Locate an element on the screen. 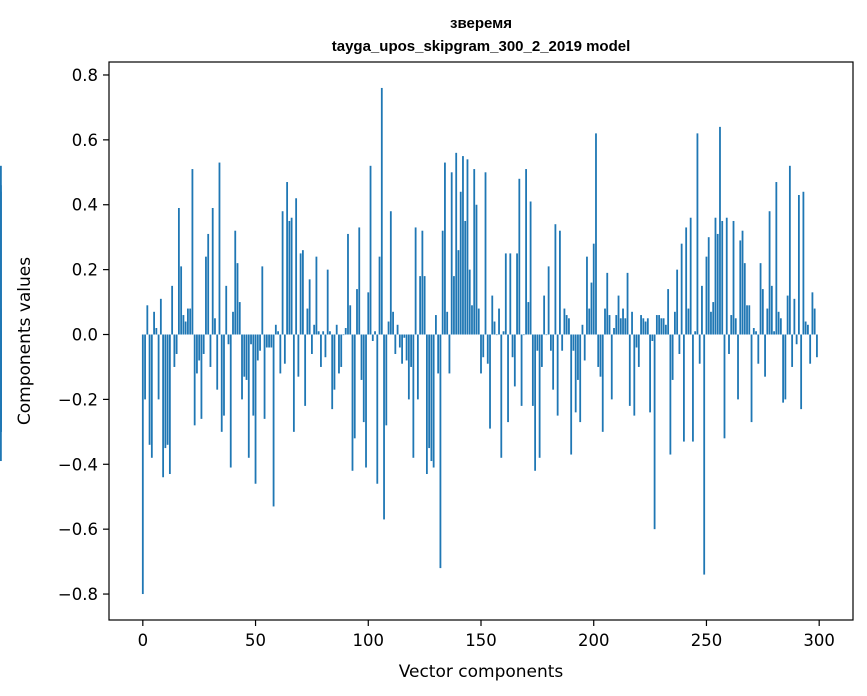 Image resolution: width=867 pixels, height=696 pixels. y-axis-ticks: −0.8 −0.6 −0.4 −0.2 0.0 0.2 0.4 0.6 0.8 is located at coordinates (83, 335).